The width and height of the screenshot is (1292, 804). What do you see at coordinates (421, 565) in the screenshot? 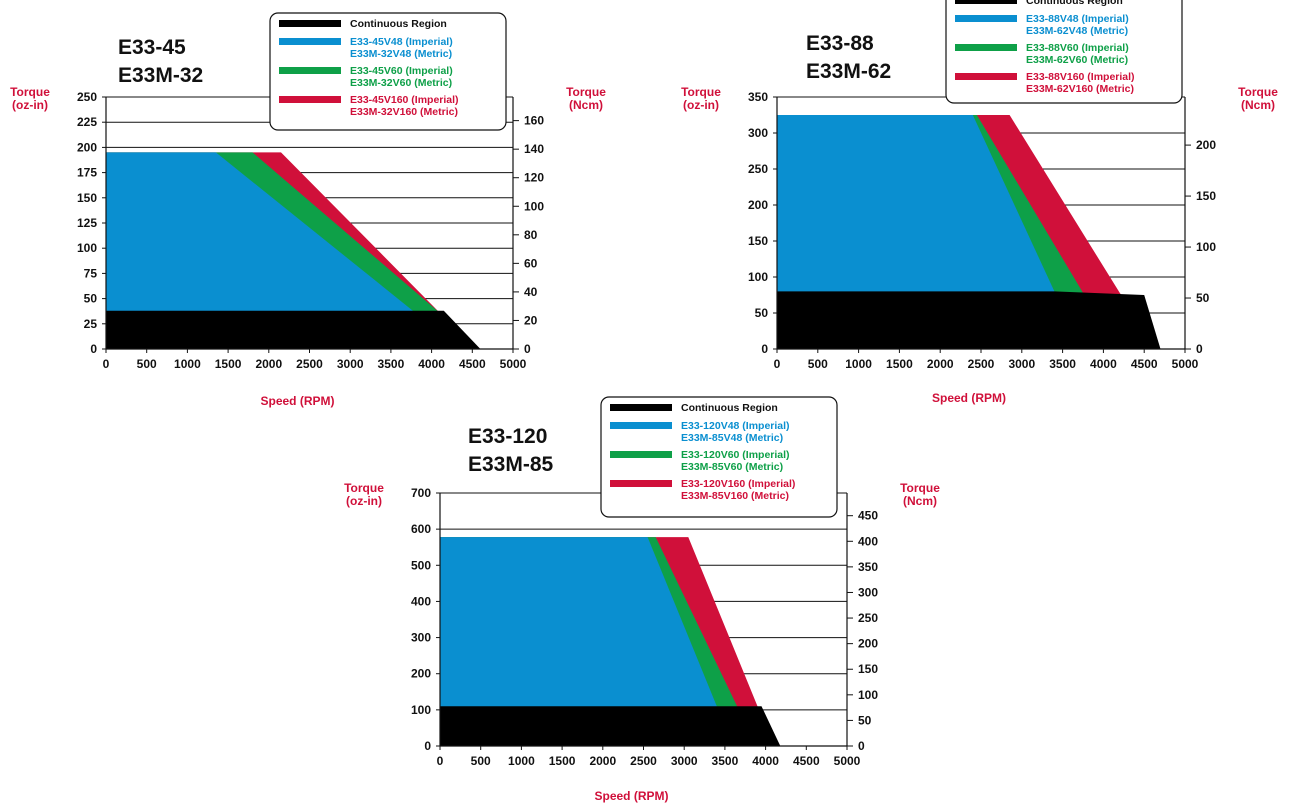
I see `y-left-tick-label: 500` at bounding box center [421, 565].